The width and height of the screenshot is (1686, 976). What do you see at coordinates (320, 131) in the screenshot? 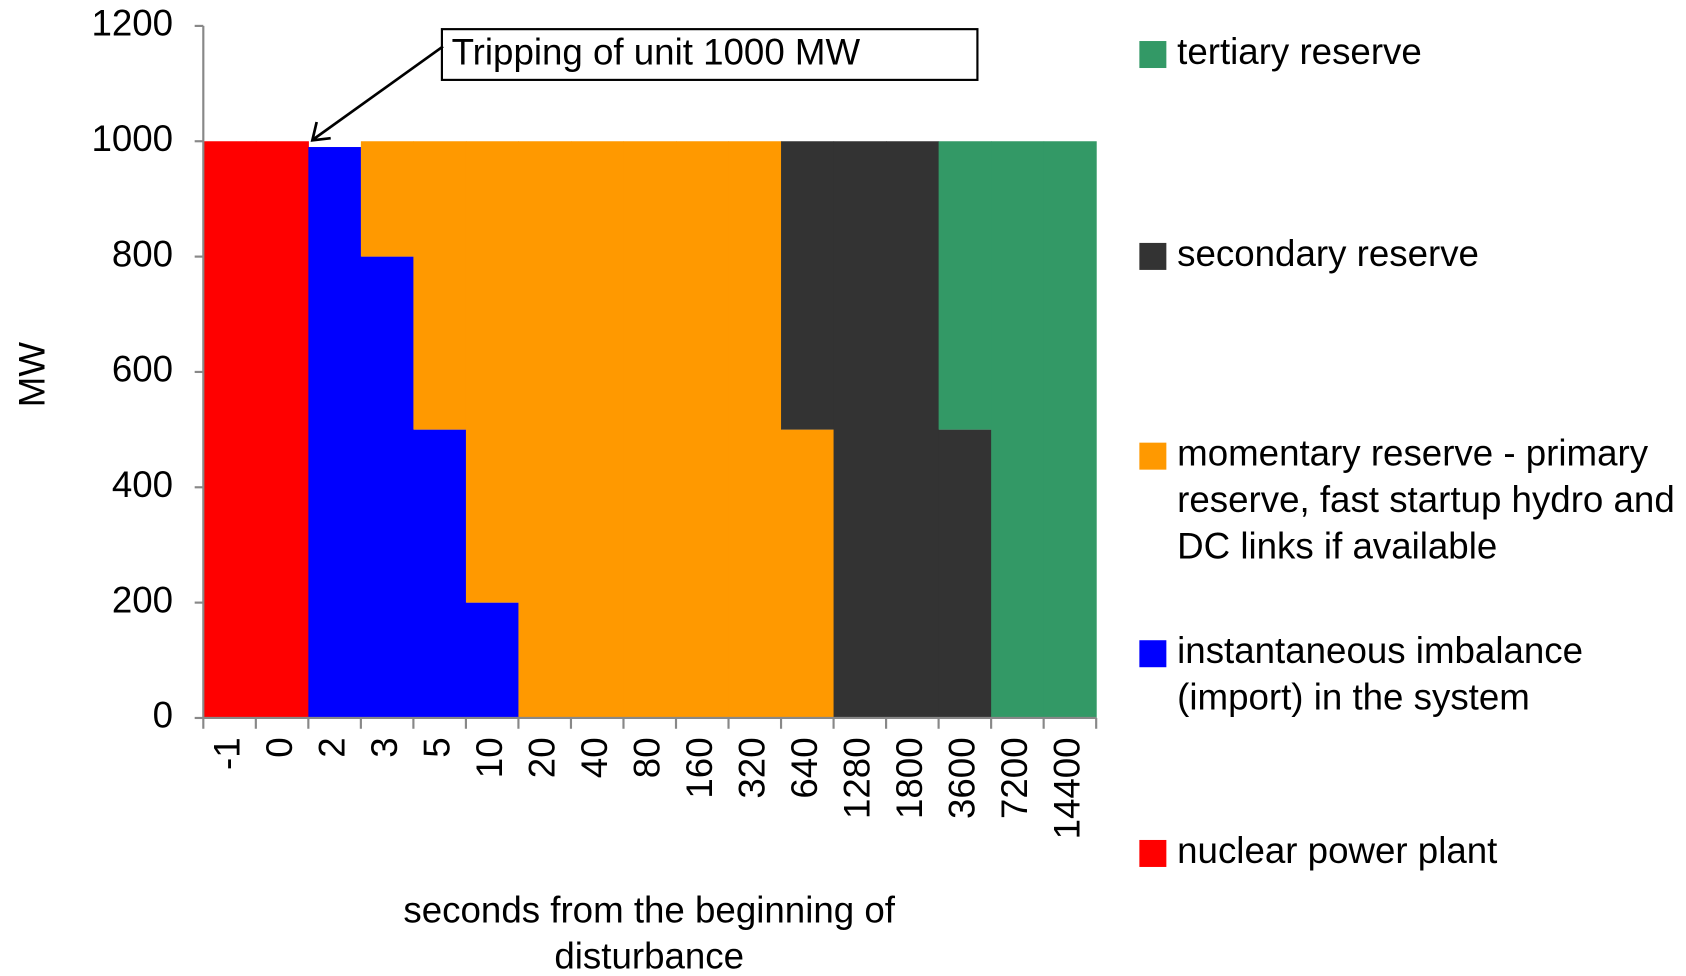
I see `arrow-head` at bounding box center [320, 131].